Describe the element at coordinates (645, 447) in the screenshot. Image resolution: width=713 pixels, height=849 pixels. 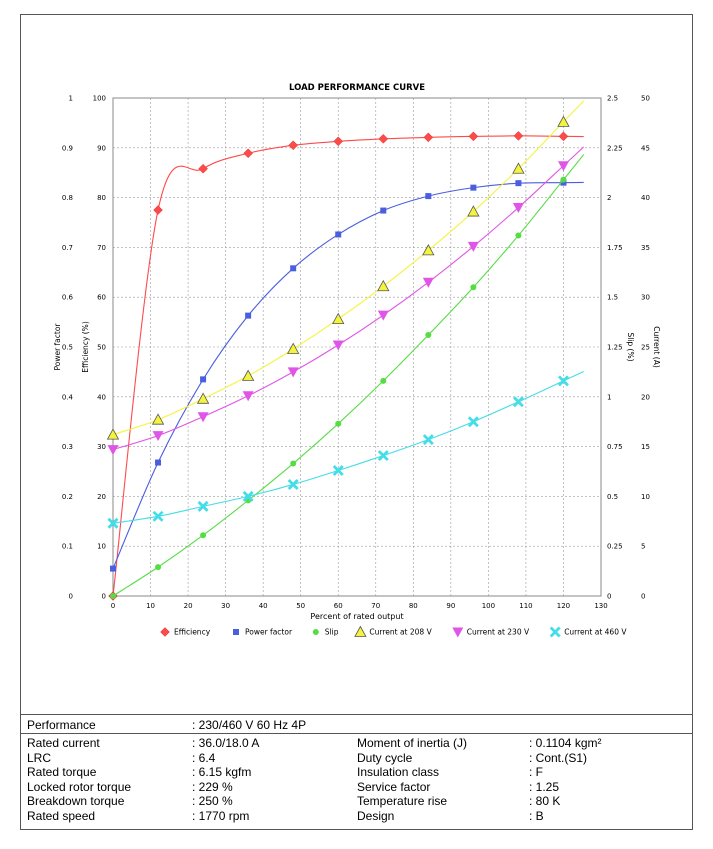
I see `current-tick-label: 15` at that location.